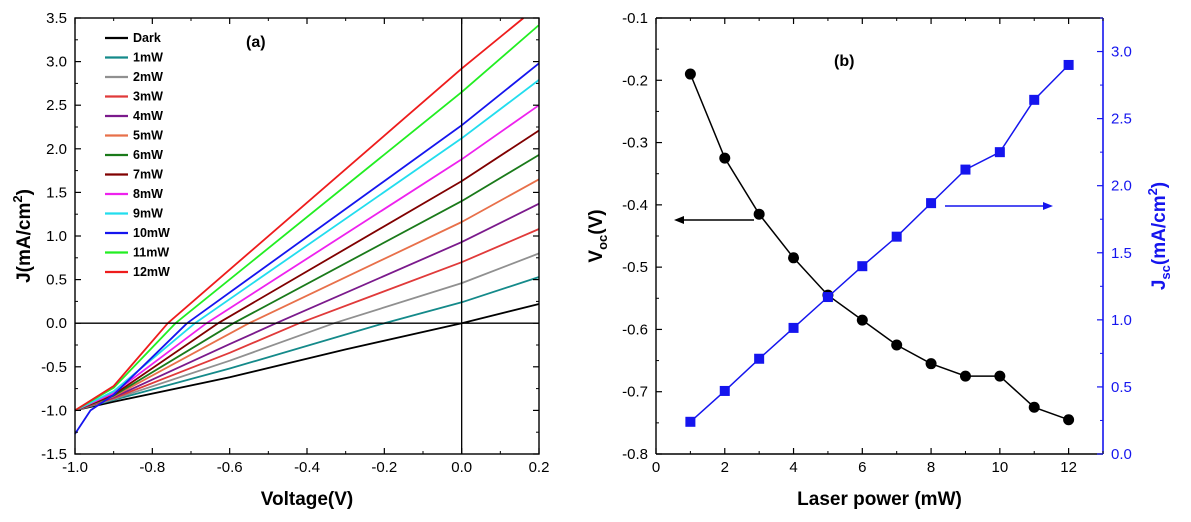 Image resolution: width=1191 pixels, height=522 pixels. Describe the element at coordinates (596, 256) in the screenshot. I see `chart-b-left-label-main: V` at that location.